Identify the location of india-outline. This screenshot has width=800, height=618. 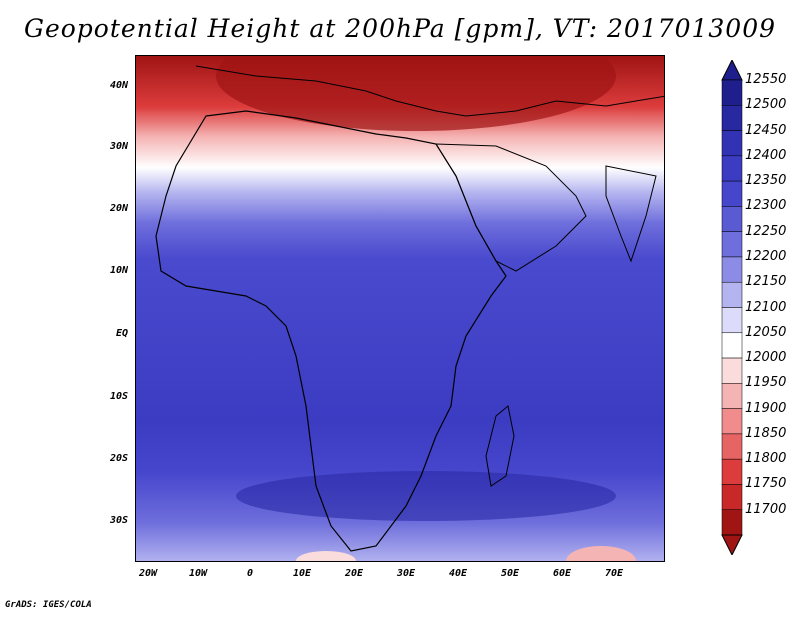
(631, 214).